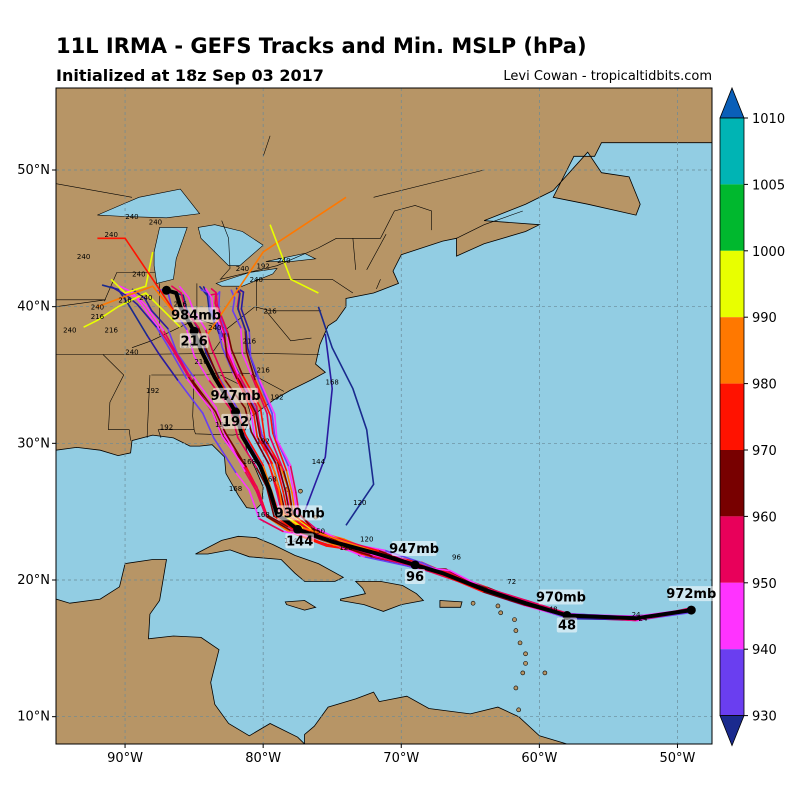 This screenshot has height=800, width=800. Describe the element at coordinates (764, 451) in the screenshot. I see `colorbar-tick-label: 970` at that location.